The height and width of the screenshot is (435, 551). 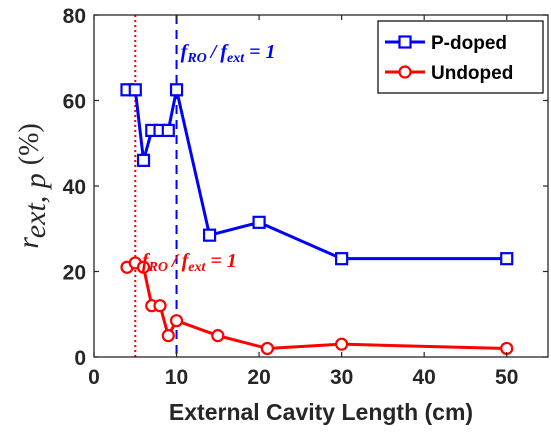 What do you see at coordinates (74, 187) in the screenshot?
I see `y-tick-label: 40` at bounding box center [74, 187].